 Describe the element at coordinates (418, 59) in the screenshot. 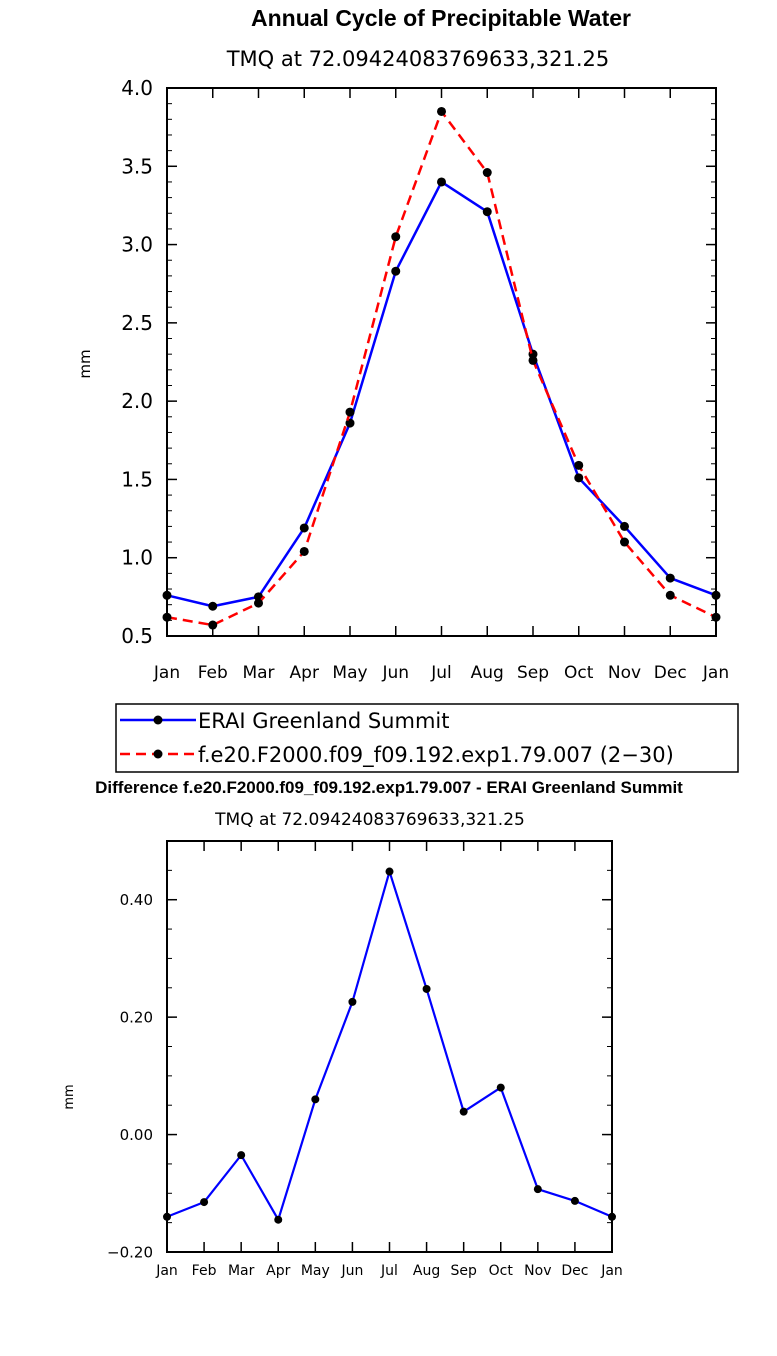

I see `chart1-subtitle: TMQ at 72.09424083769633,321.25` at that location.